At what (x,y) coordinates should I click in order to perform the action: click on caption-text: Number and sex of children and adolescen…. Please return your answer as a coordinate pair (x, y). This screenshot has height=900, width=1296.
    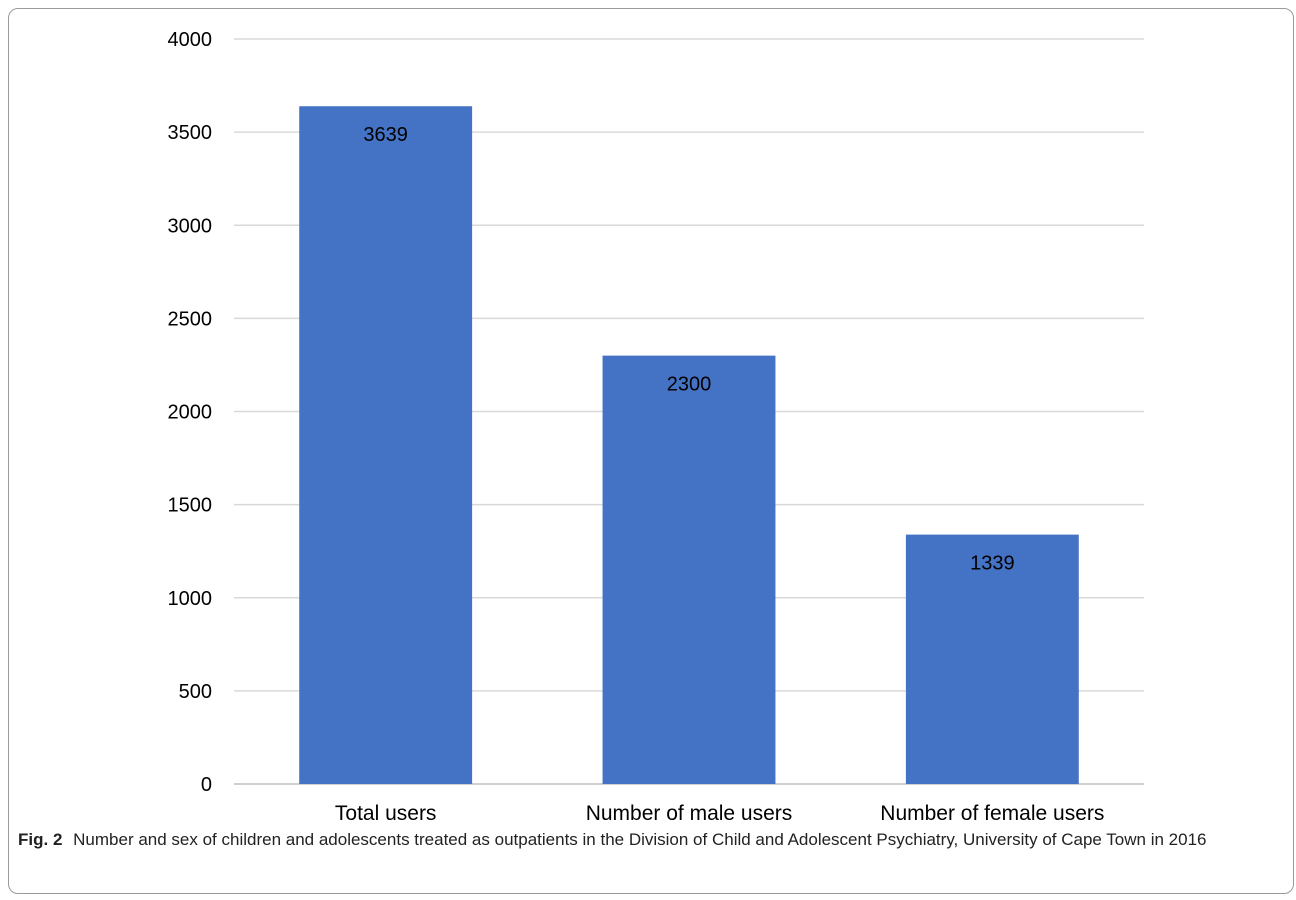
    Looking at the image, I should click on (640, 839).